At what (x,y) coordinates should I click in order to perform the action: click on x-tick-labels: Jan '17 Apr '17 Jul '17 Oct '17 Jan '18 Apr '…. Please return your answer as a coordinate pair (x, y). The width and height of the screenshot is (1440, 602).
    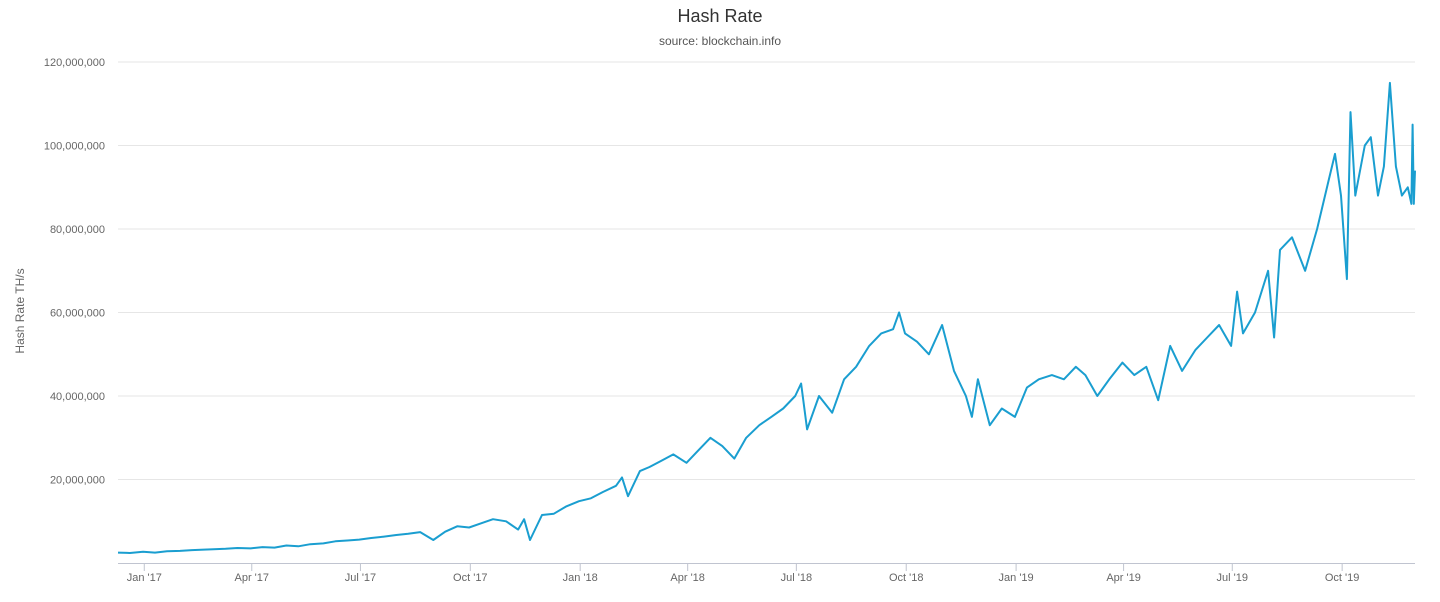
    Looking at the image, I should click on (743, 573).